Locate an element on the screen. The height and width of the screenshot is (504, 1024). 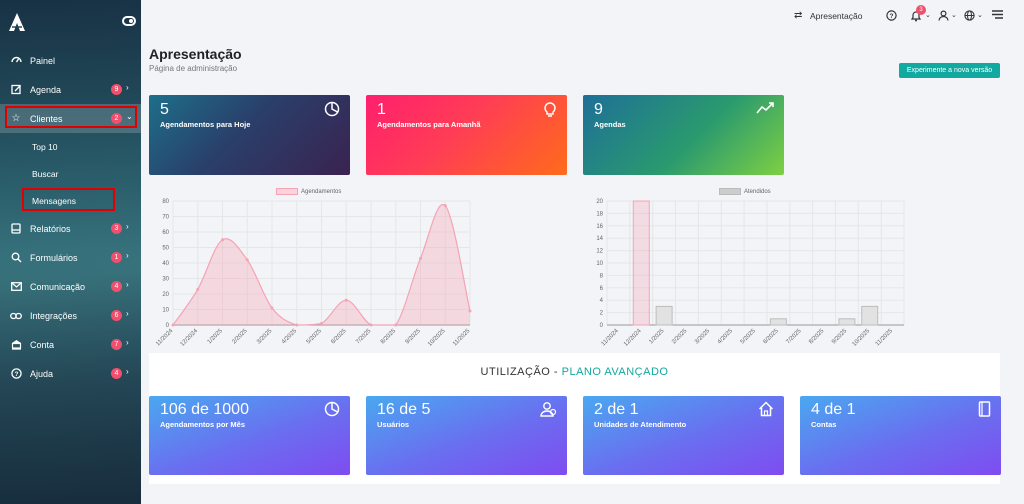
sidebar-item-label: Clientes is located at coordinates (46, 118).